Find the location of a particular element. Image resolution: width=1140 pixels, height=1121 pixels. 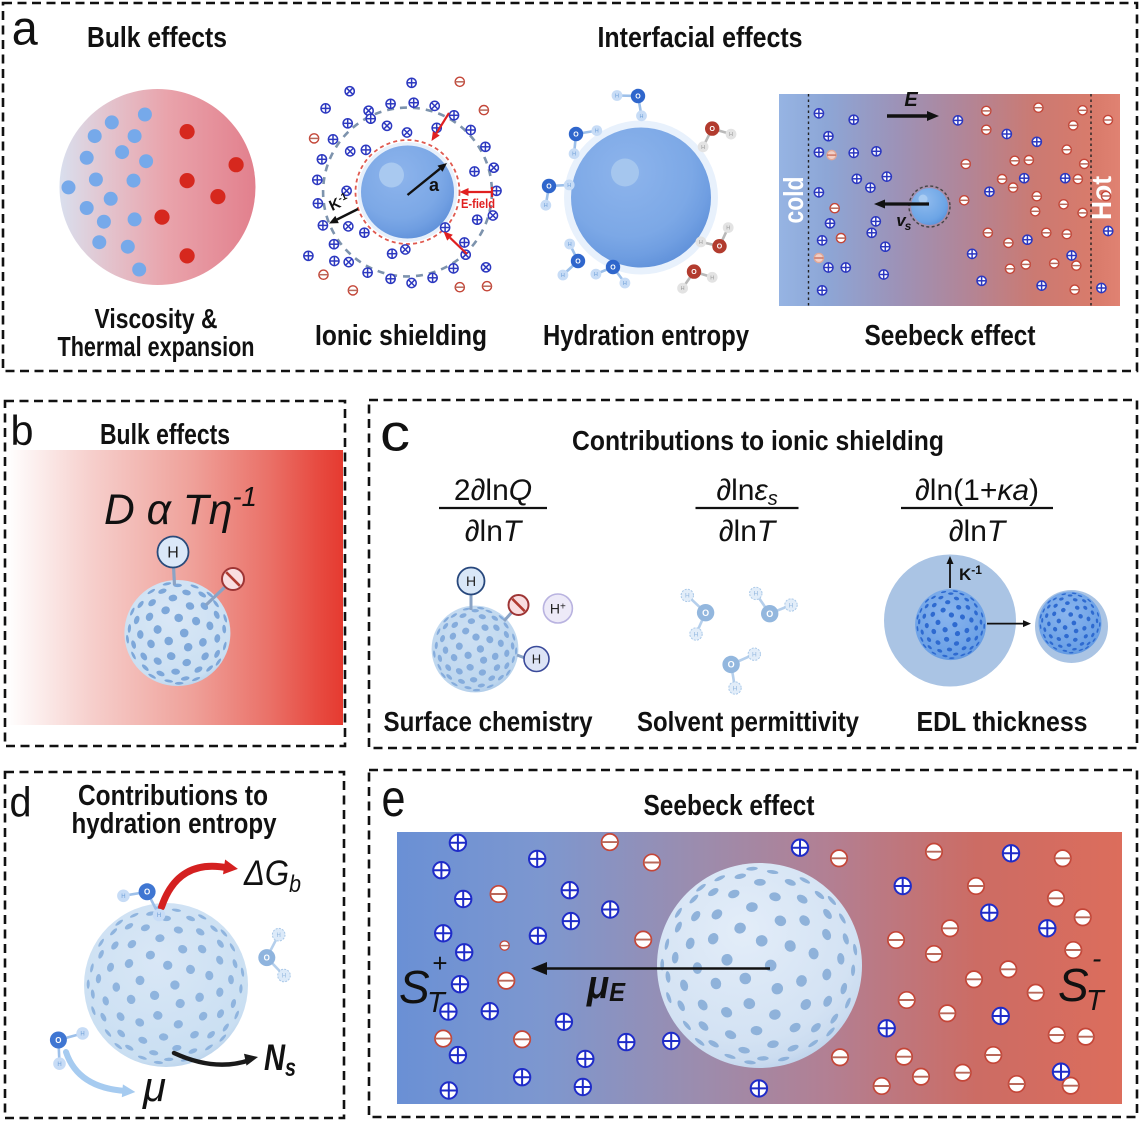

svg-text: E-field is located at coordinates (478, 203).